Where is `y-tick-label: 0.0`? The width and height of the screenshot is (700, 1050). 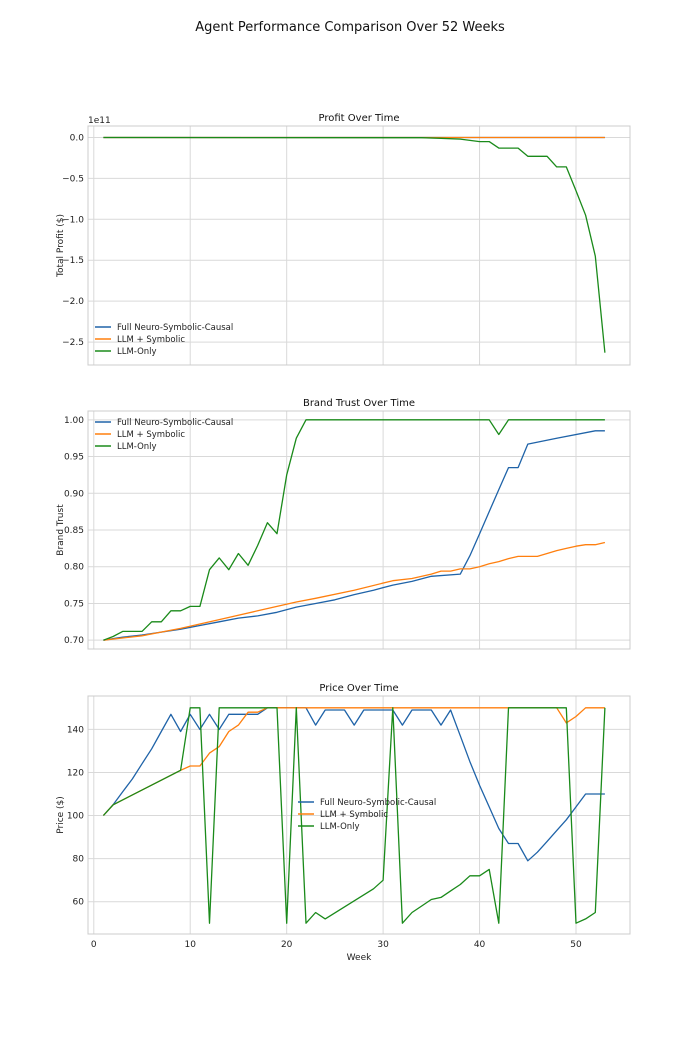
y-tick-label: 0.0 is located at coordinates (77, 138).